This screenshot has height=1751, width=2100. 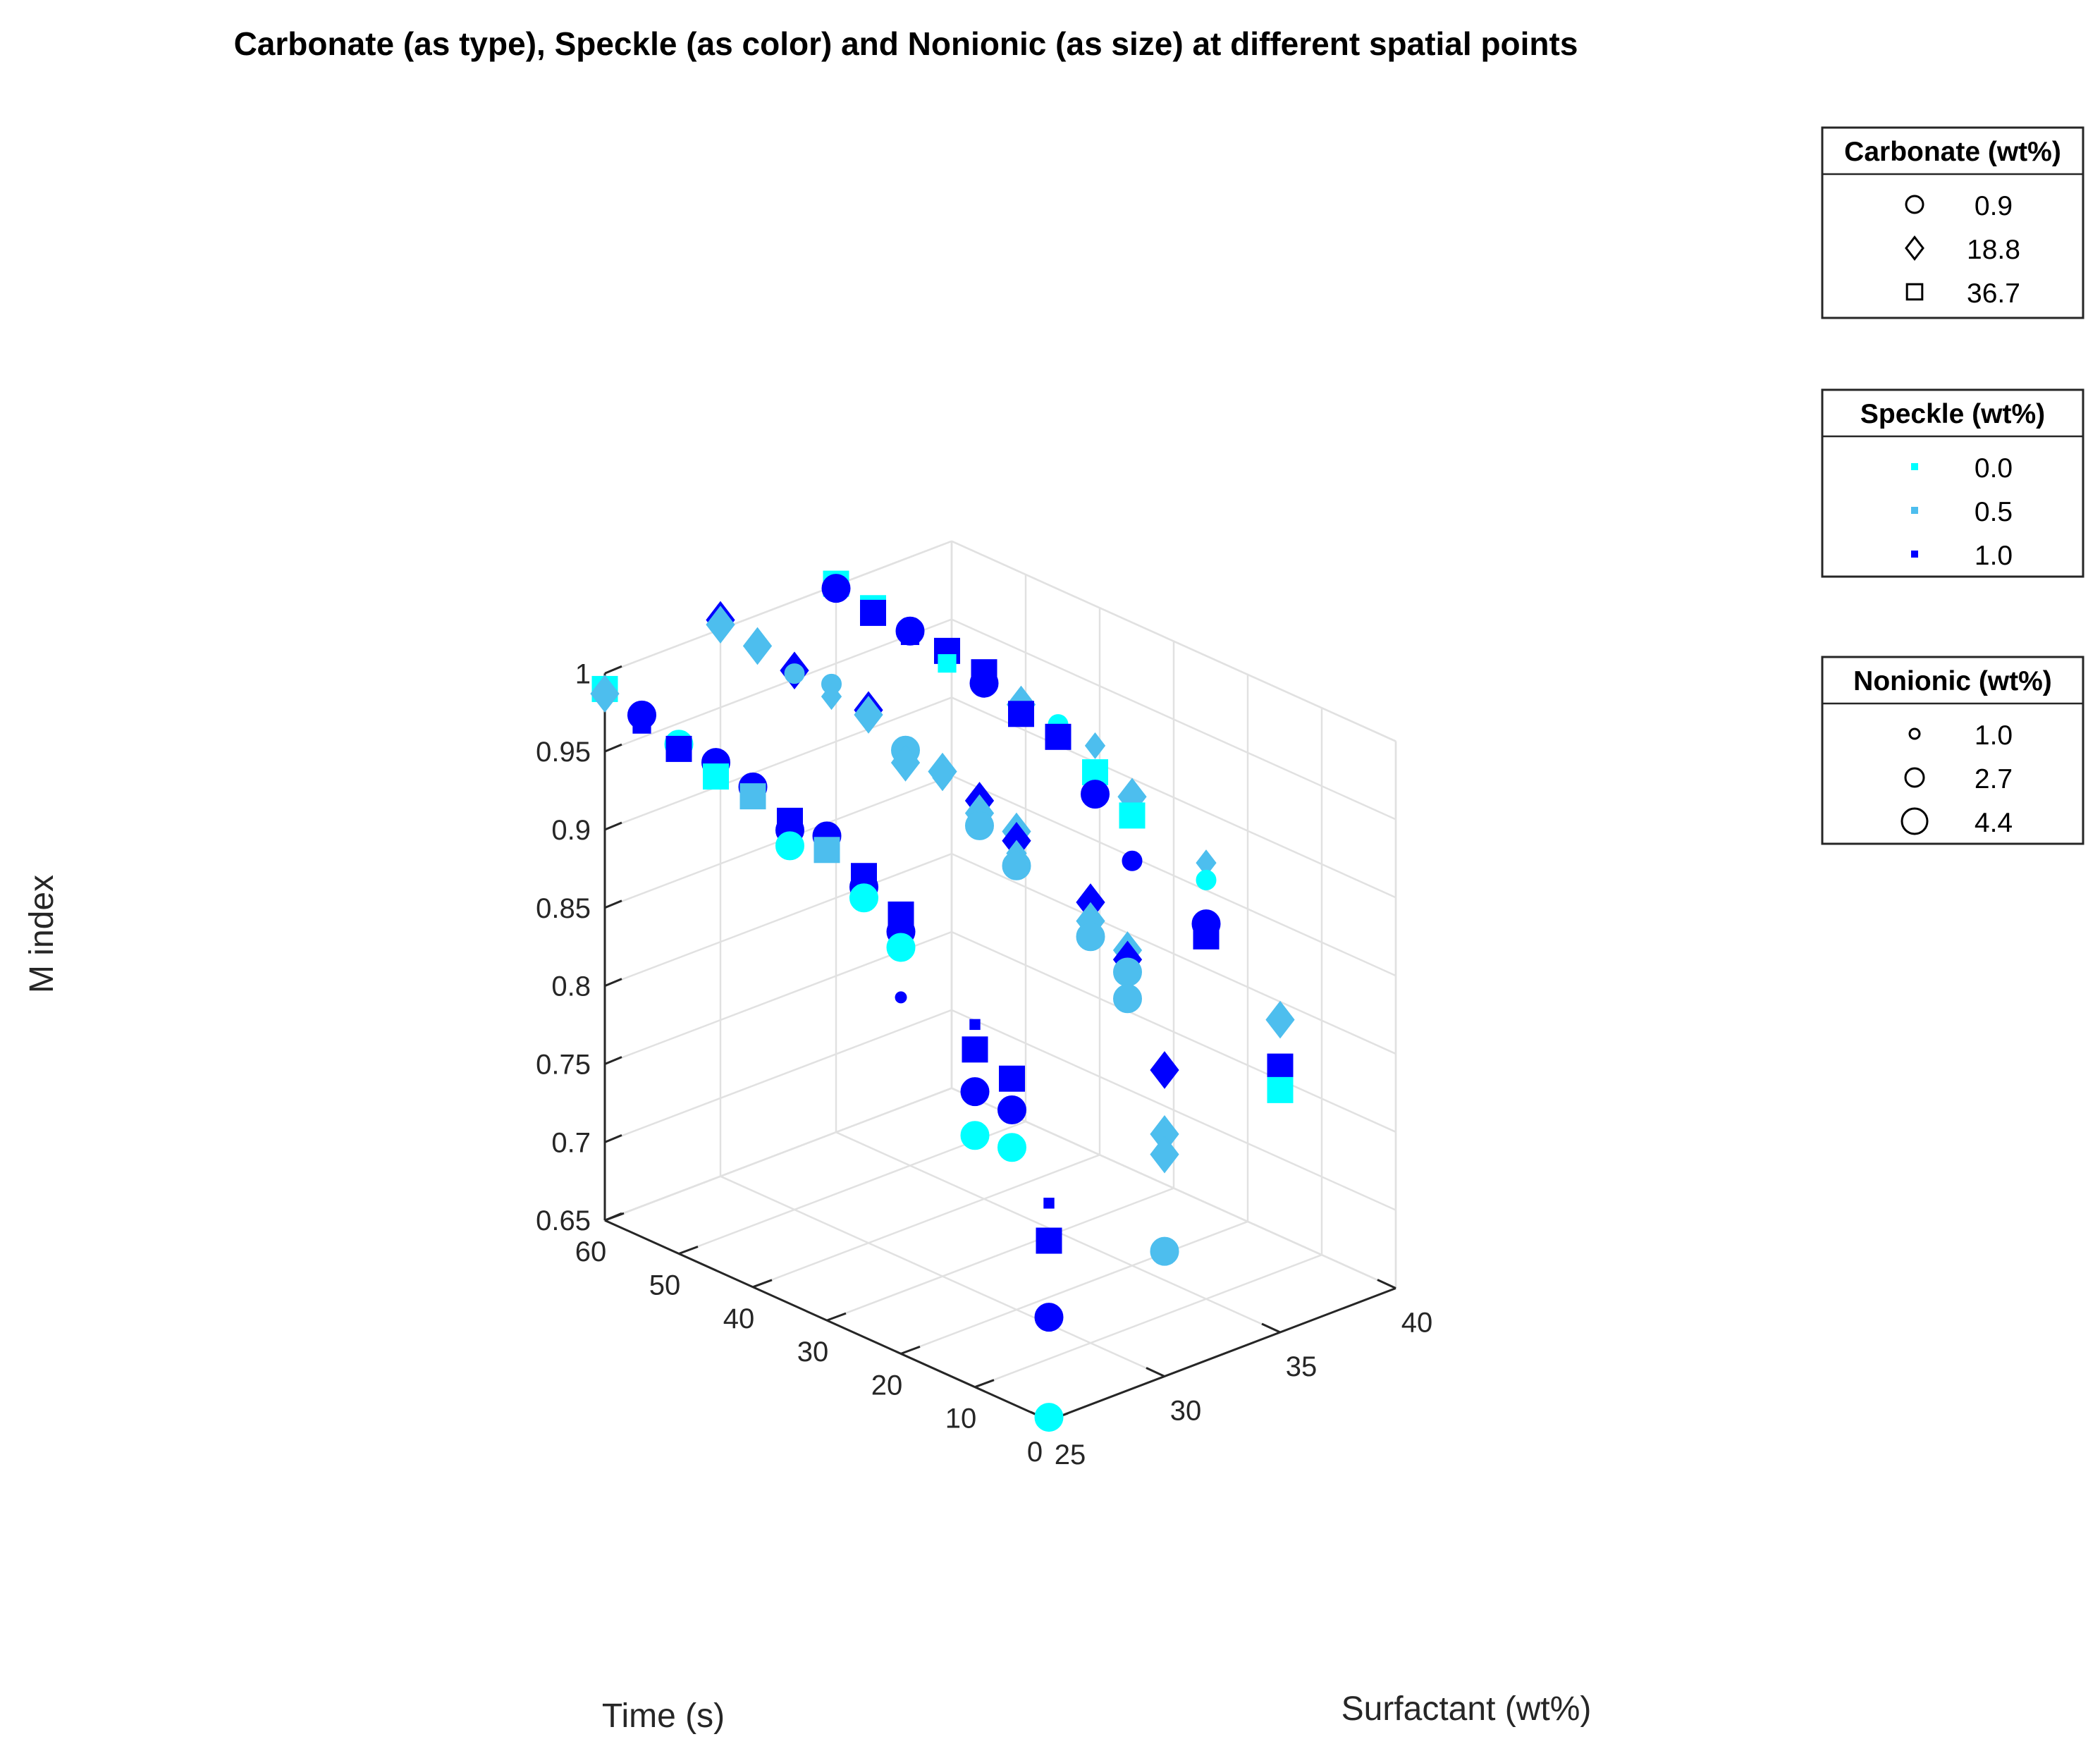 I want to click on legend-box, so click(x=1952, y=483).